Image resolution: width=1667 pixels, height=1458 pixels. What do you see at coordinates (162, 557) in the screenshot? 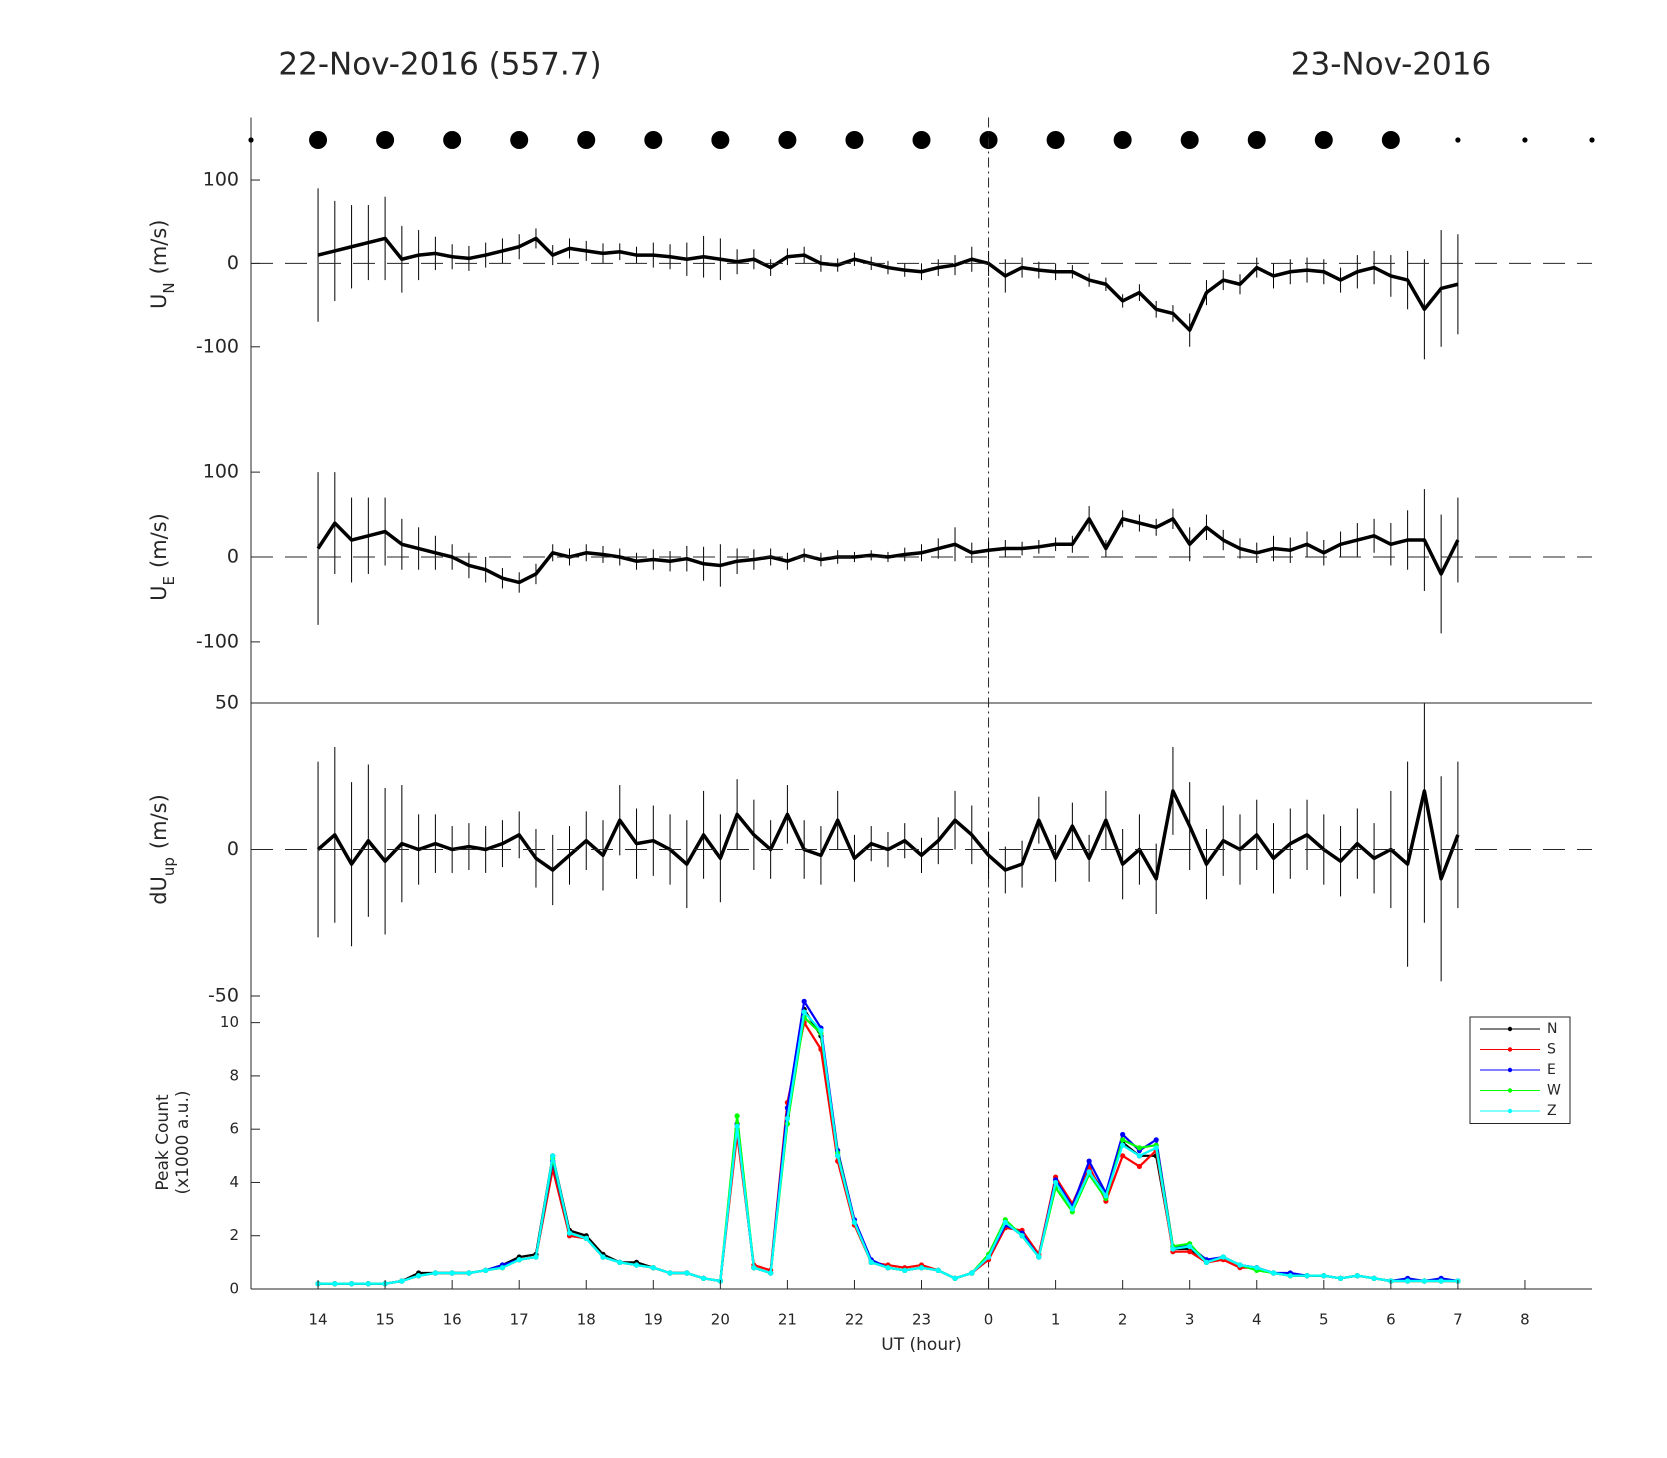
I see `y-axis-label: UE (m/s)` at bounding box center [162, 557].